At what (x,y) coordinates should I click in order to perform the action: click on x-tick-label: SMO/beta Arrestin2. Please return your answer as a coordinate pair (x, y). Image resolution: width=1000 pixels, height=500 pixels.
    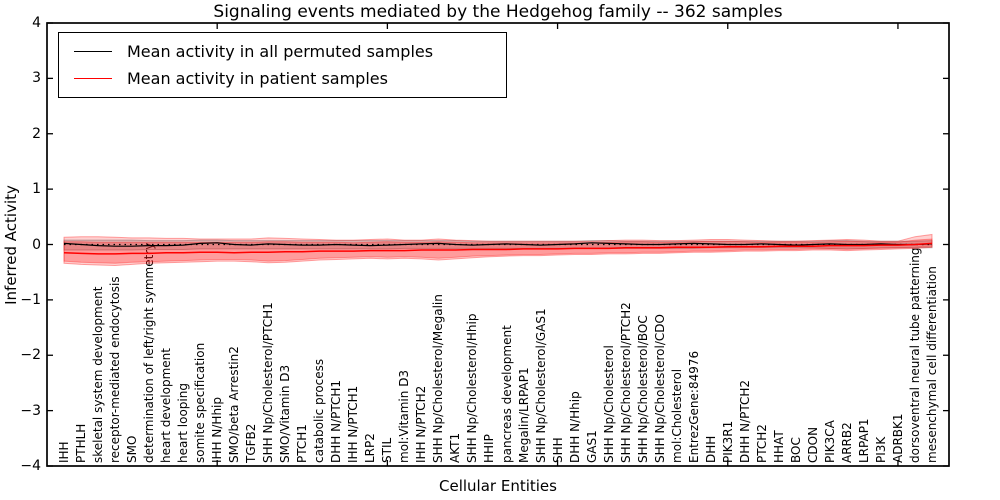
    Looking at the image, I should click on (234, 404).